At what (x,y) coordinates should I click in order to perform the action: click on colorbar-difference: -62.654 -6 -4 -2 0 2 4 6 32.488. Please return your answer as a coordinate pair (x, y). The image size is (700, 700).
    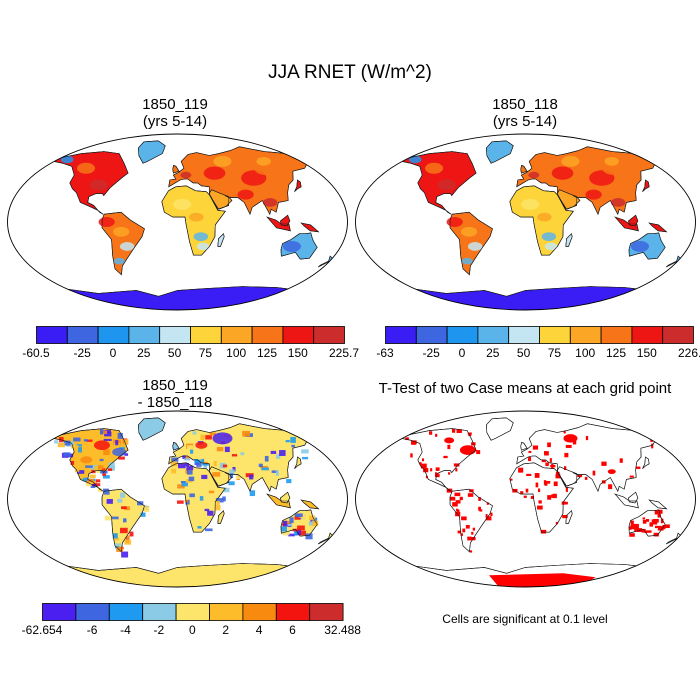
    Looking at the image, I should click on (191, 621).